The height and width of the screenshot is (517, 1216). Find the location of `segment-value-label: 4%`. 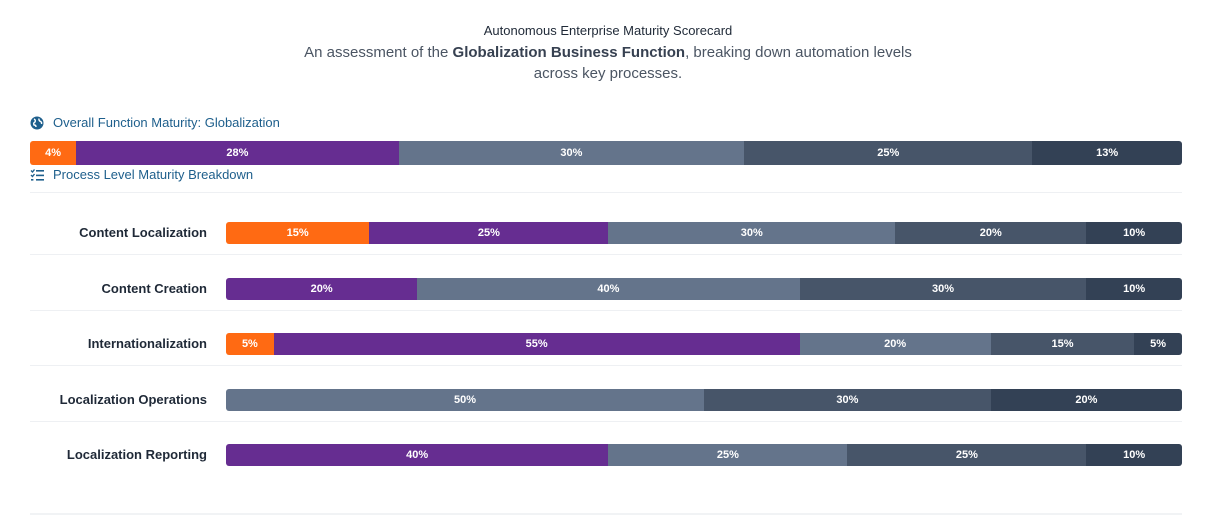

segment-value-label: 4% is located at coordinates (53, 153).